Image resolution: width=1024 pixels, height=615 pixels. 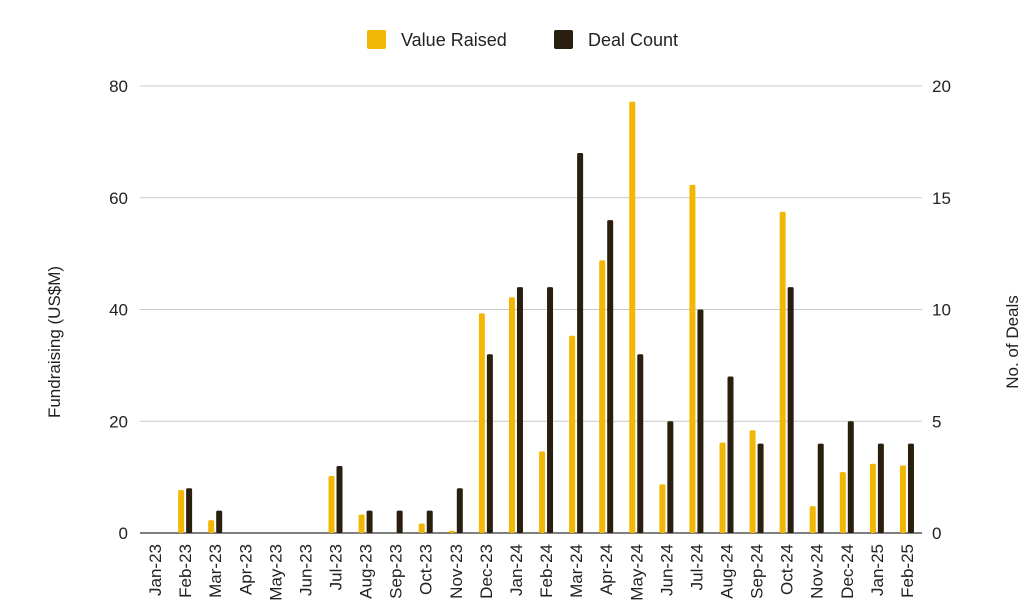 I want to click on x-tick-label: Dec-24, so click(x=847, y=571).